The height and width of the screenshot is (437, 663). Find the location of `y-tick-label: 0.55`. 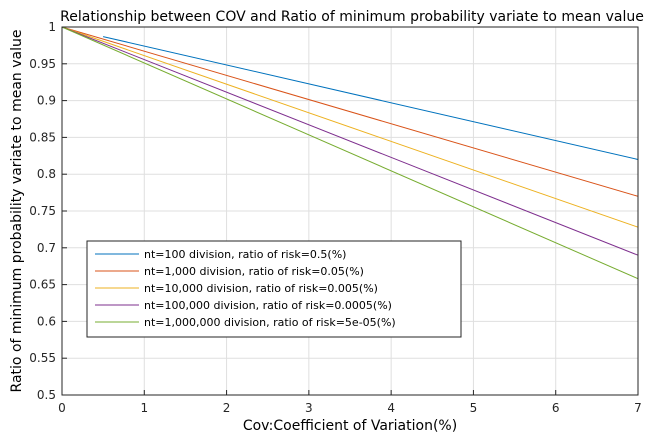

y-tick-label: 0.55 is located at coordinates (42, 358).